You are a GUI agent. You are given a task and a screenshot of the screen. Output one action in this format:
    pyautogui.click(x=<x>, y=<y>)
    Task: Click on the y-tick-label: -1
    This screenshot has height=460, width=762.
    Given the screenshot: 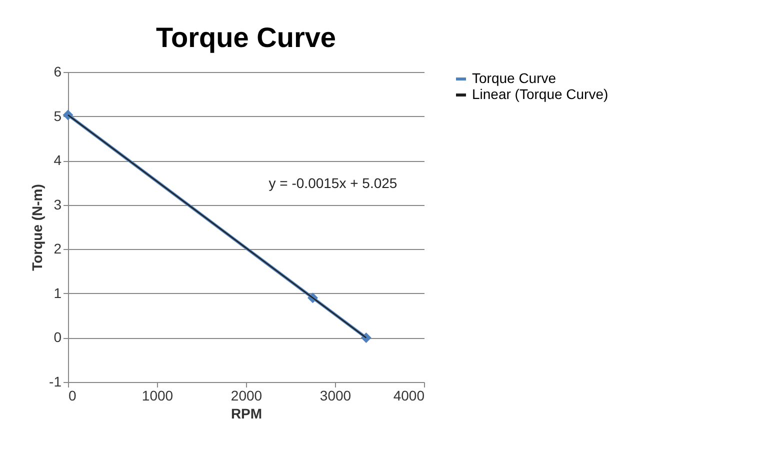 What is the action you would take?
    pyautogui.click(x=55, y=382)
    